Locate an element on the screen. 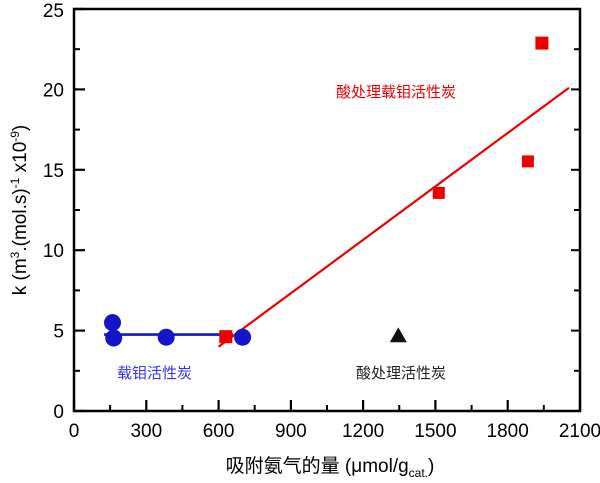 The width and height of the screenshot is (600, 483). y-axis-major-ticks is located at coordinates (79, 210).